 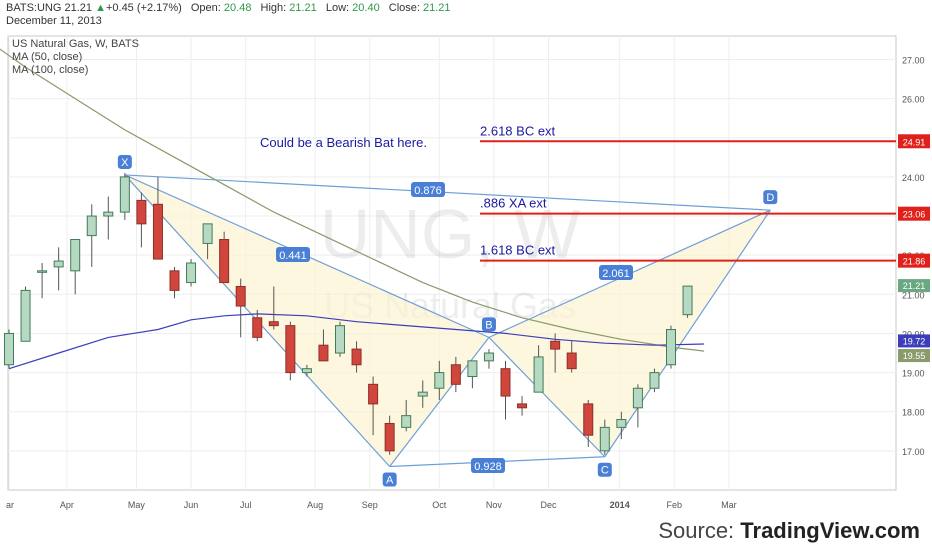 I want to click on price-tag-text-1: 19.72, so click(x=914, y=341).